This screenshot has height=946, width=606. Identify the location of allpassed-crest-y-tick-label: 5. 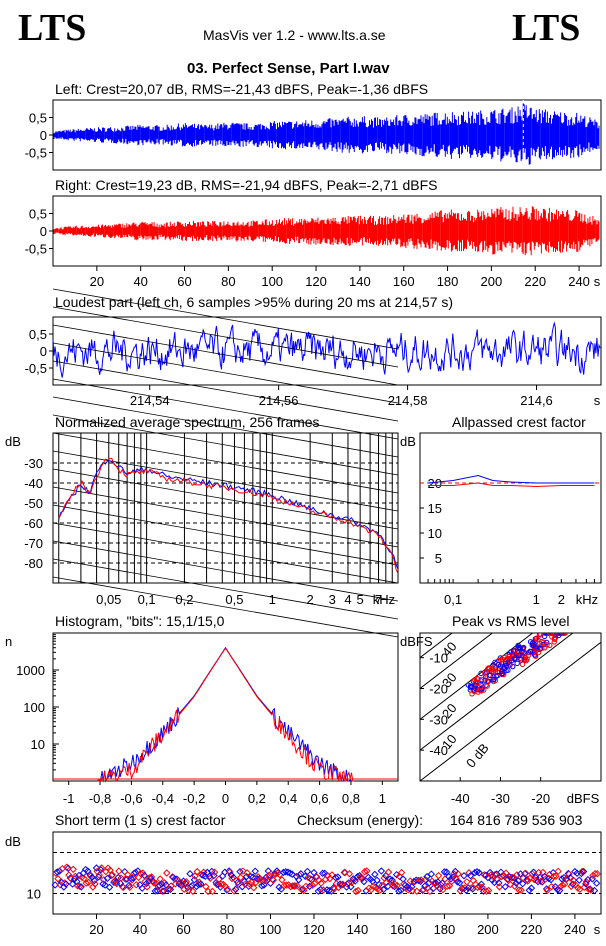
(438, 558).